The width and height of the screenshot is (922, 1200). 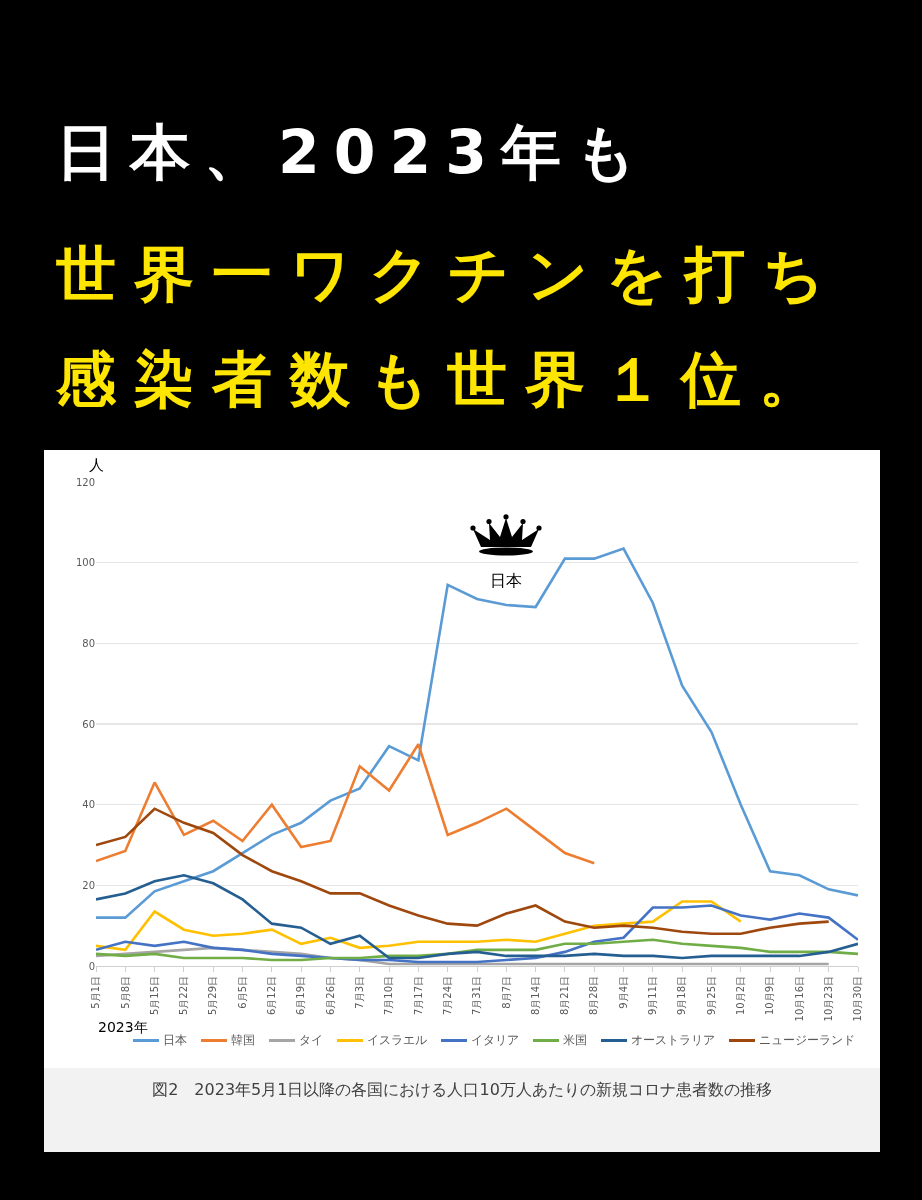 I want to click on x-tick-label: 5月8日, so click(x=125, y=992).